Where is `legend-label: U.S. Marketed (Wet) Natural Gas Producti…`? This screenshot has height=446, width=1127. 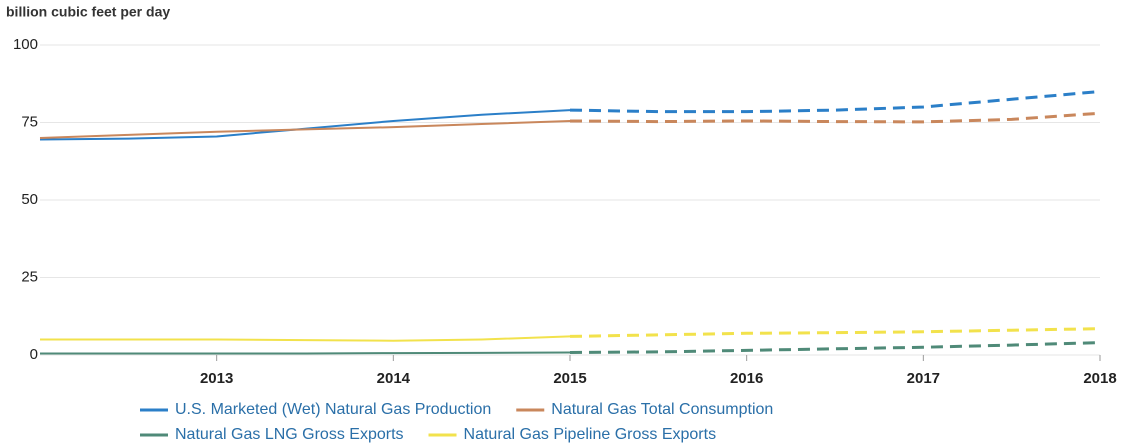 legend-label: U.S. Marketed (Wet) Natural Gas Producti… is located at coordinates (333, 409).